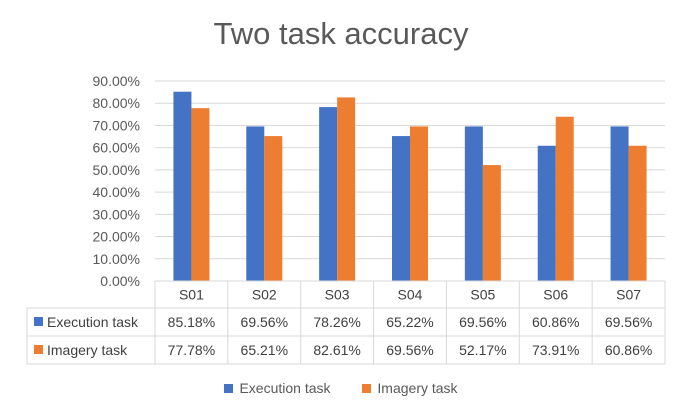 Image resolution: width=682 pixels, height=415 pixels. Describe the element at coordinates (116, 214) in the screenshot. I see `y-tick-label: 30.00%` at that location.